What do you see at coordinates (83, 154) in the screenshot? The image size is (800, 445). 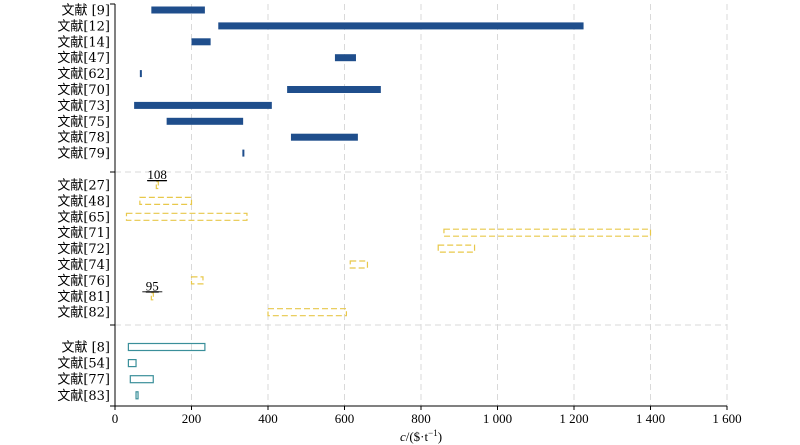 I see `row-label: 文献[79]` at bounding box center [83, 154].